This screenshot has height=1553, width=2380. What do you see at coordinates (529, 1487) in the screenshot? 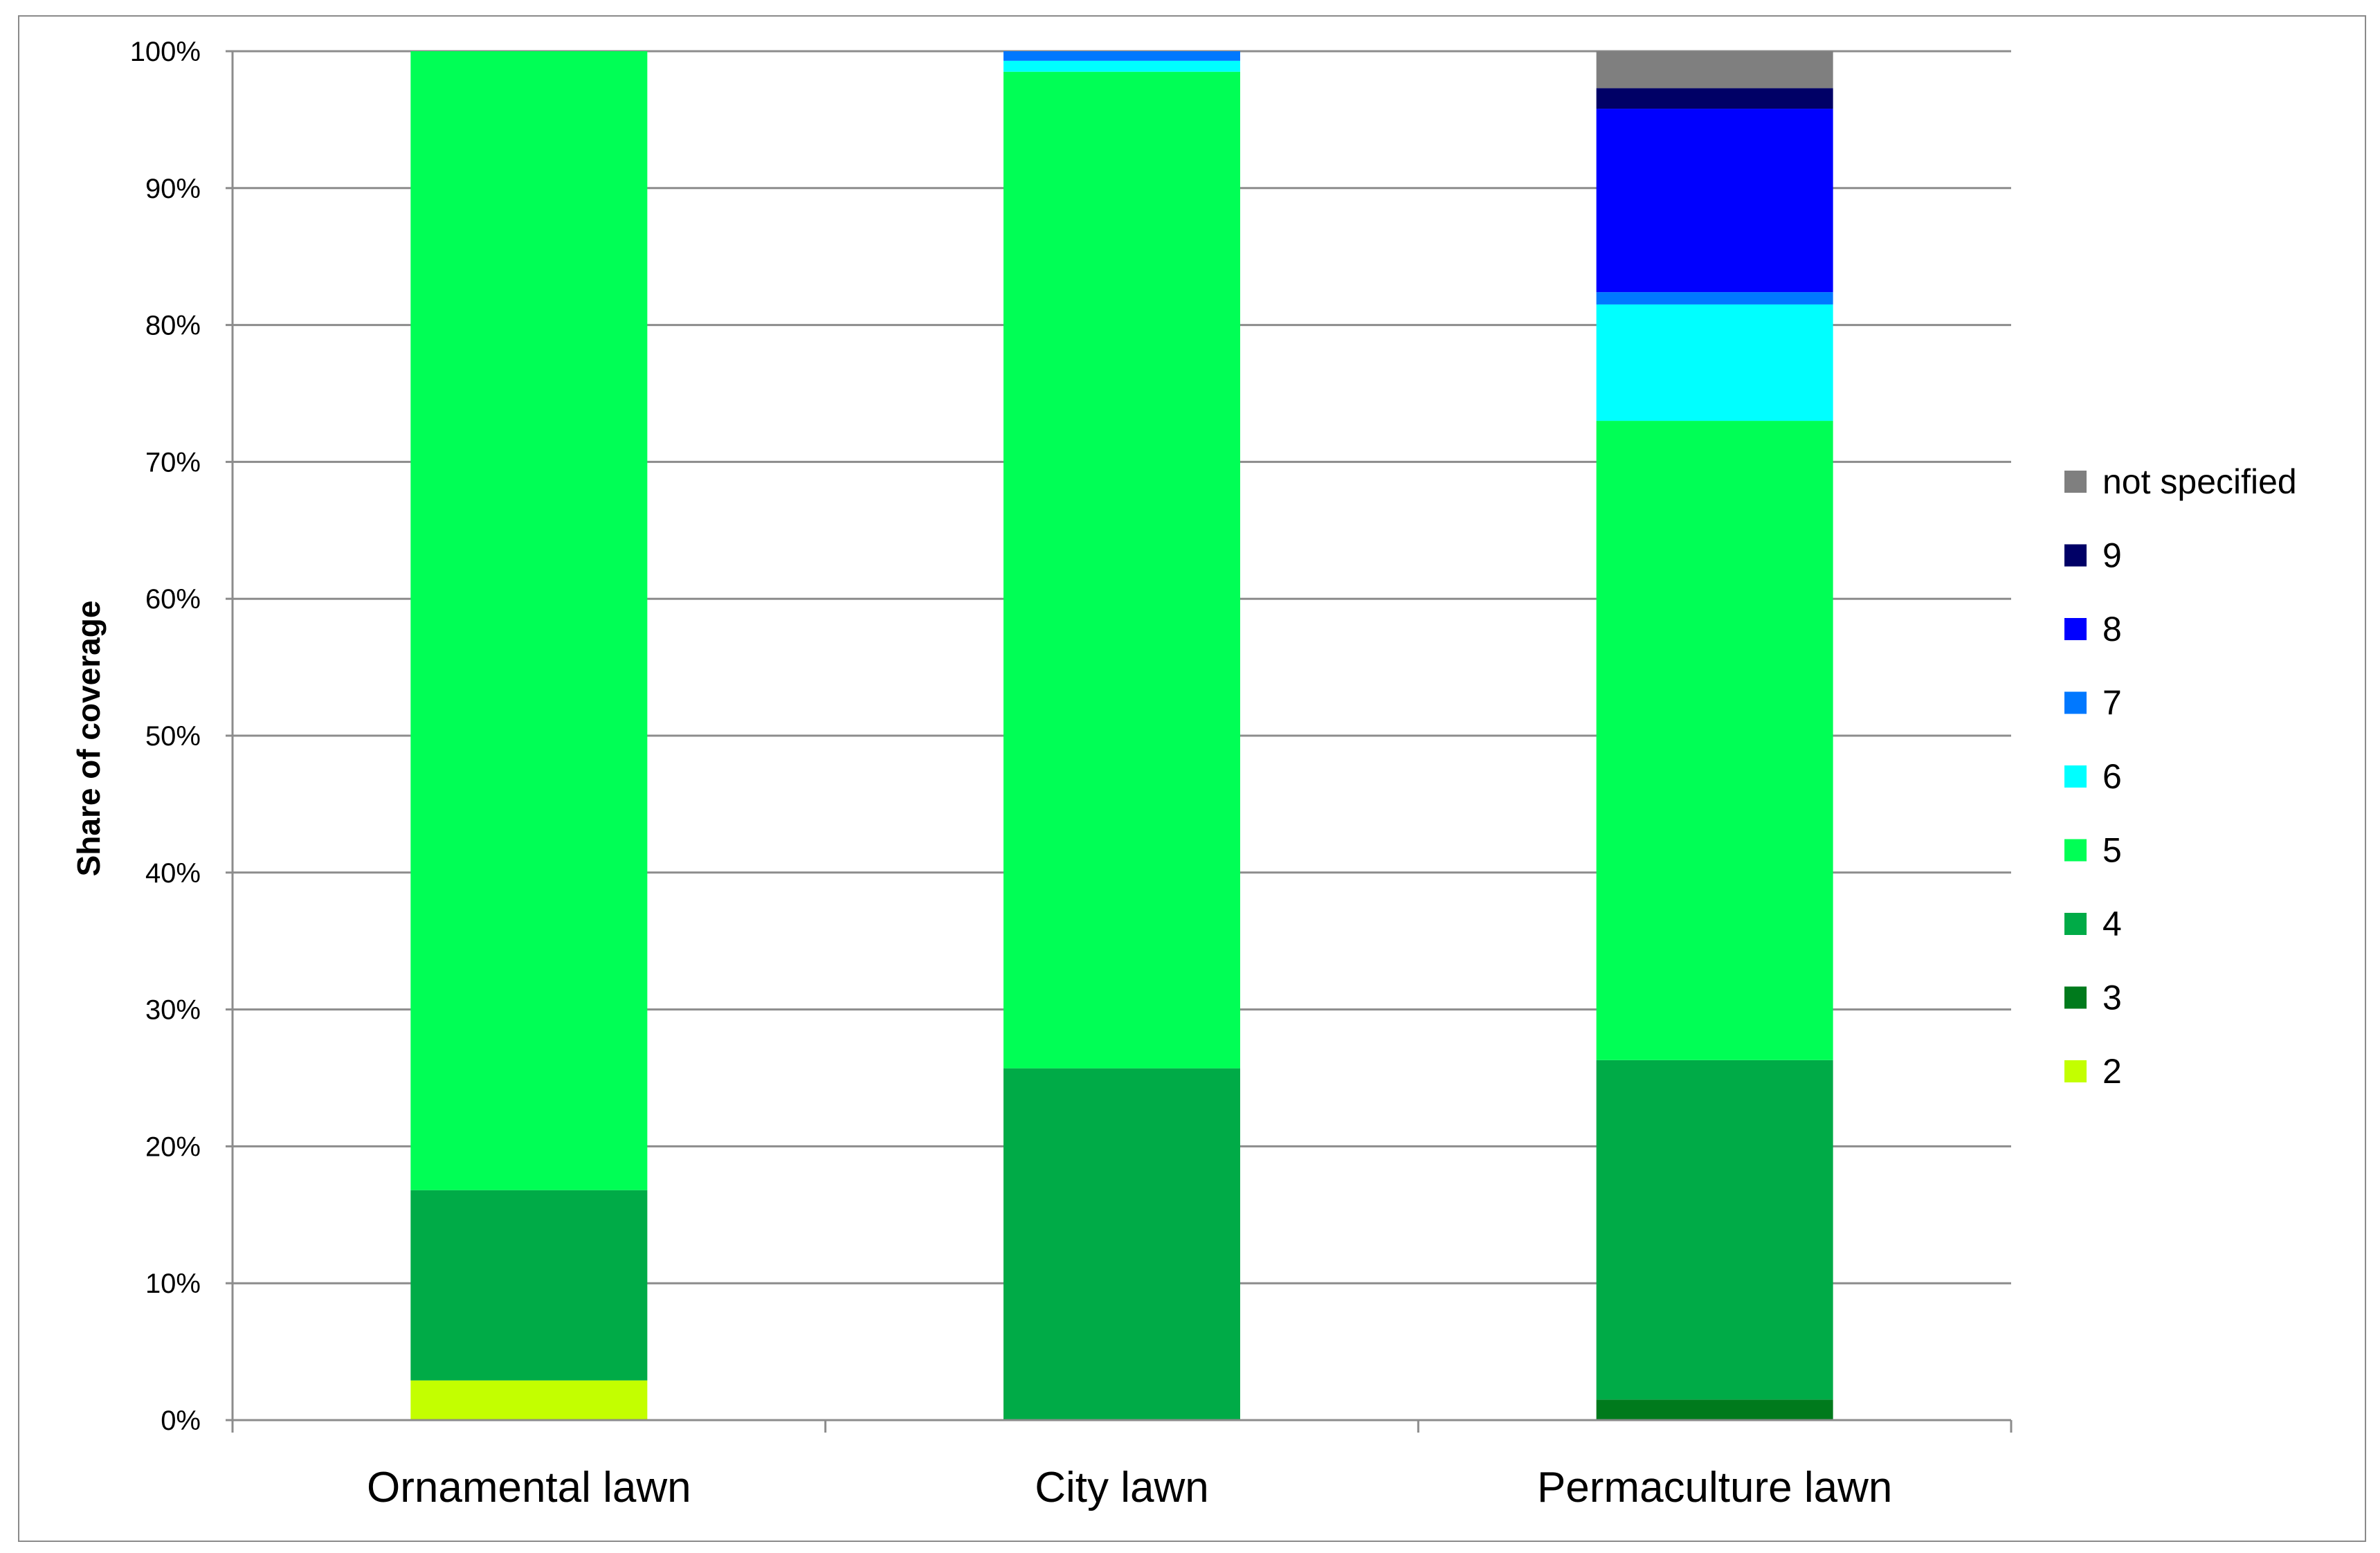
I see `x-category-label: Ornamental lawn` at bounding box center [529, 1487].